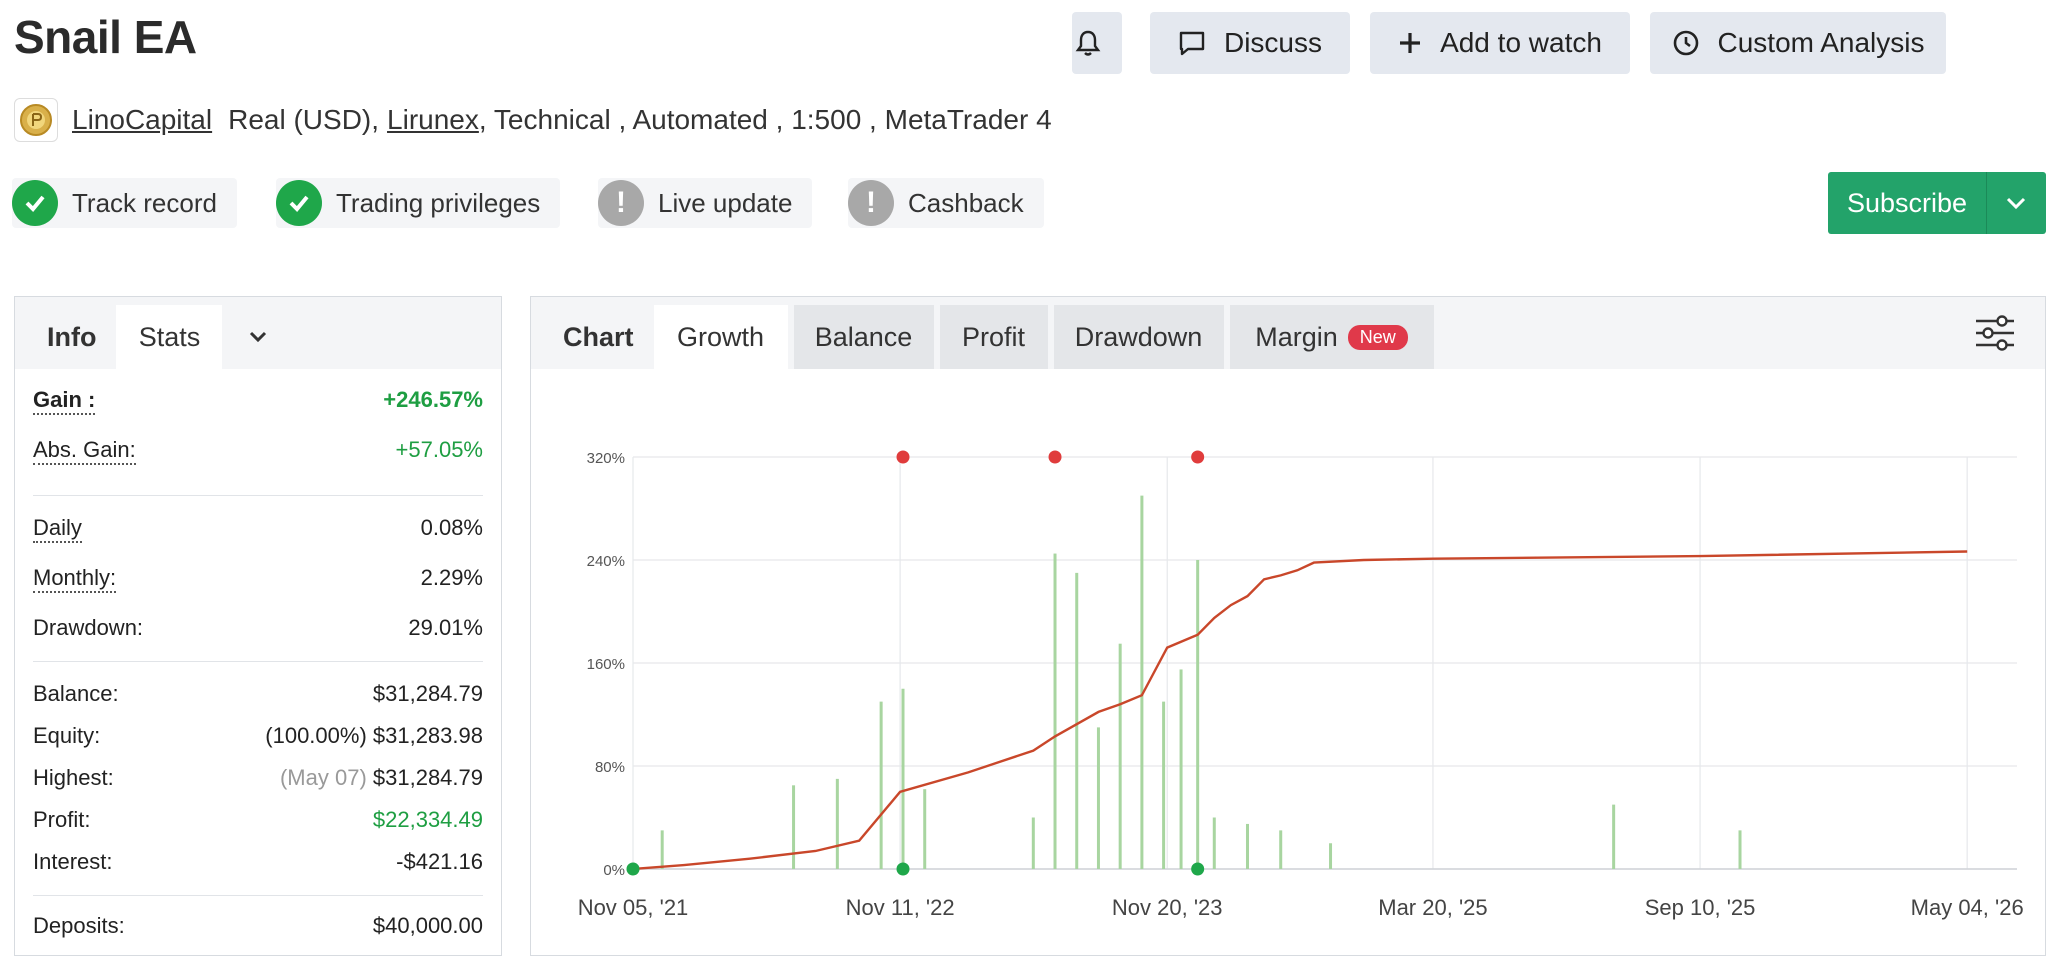 Image resolution: width=2058 pixels, height=956 pixels. I want to click on x-tick-label: Nov 11, '22, so click(900, 907).